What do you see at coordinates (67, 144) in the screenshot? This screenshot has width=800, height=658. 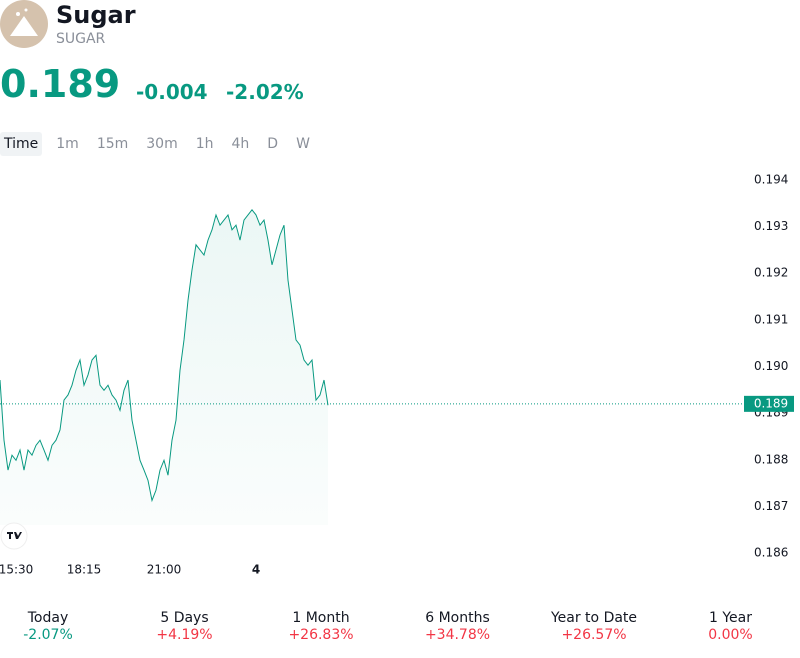 I see `timeframe-button: 1m` at bounding box center [67, 144].